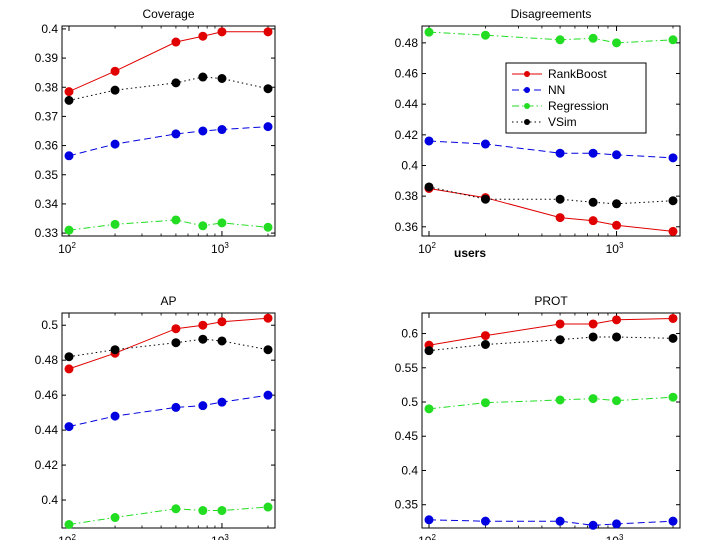  What do you see at coordinates (409, 334) in the screenshot?
I see `y-tick-label: 0.6` at bounding box center [409, 334].